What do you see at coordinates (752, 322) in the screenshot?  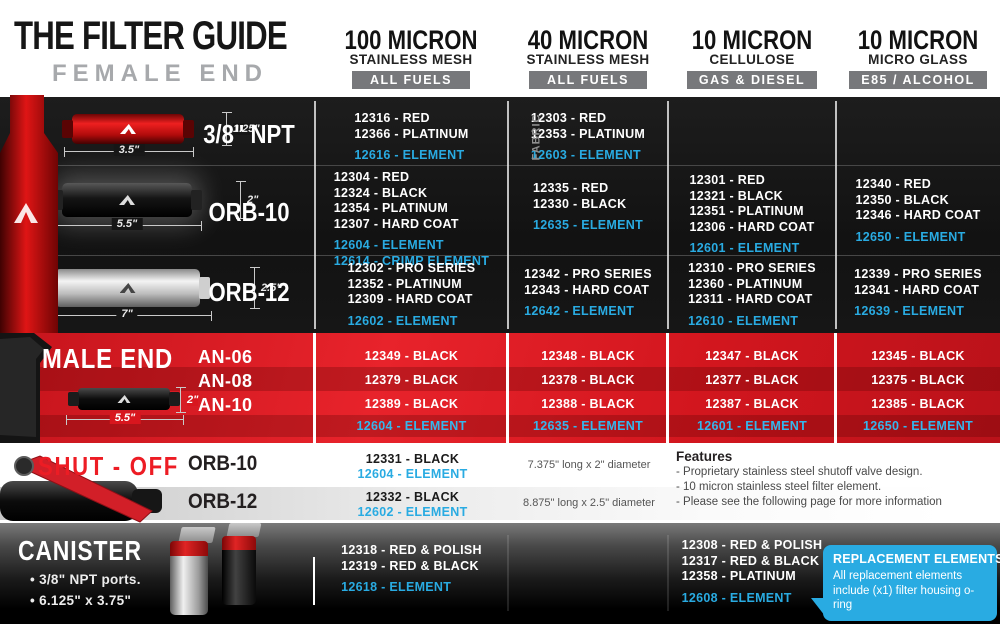 I see `element-numbers: 12610 - ELEMENT` at bounding box center [752, 322].